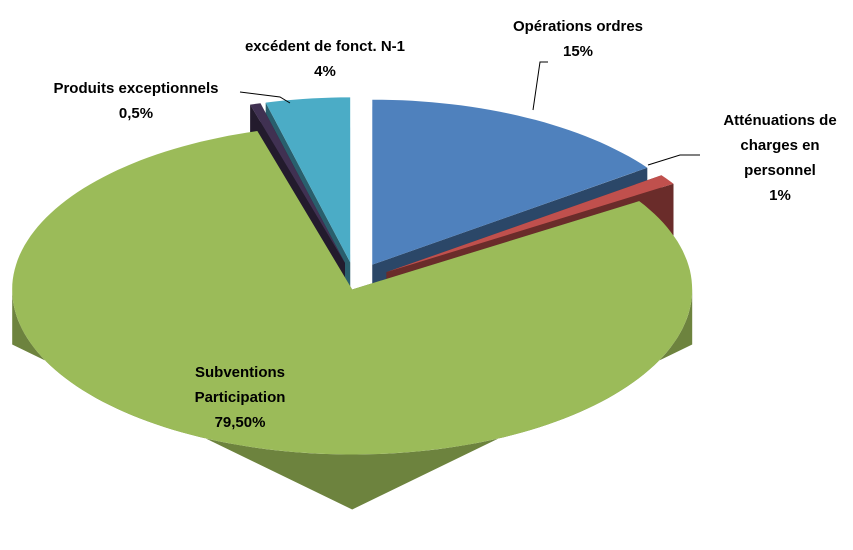 This screenshot has width=853, height=550. Describe the element at coordinates (578, 39) in the screenshot. I see `slice-label: Opérations ordres 15%` at that location.